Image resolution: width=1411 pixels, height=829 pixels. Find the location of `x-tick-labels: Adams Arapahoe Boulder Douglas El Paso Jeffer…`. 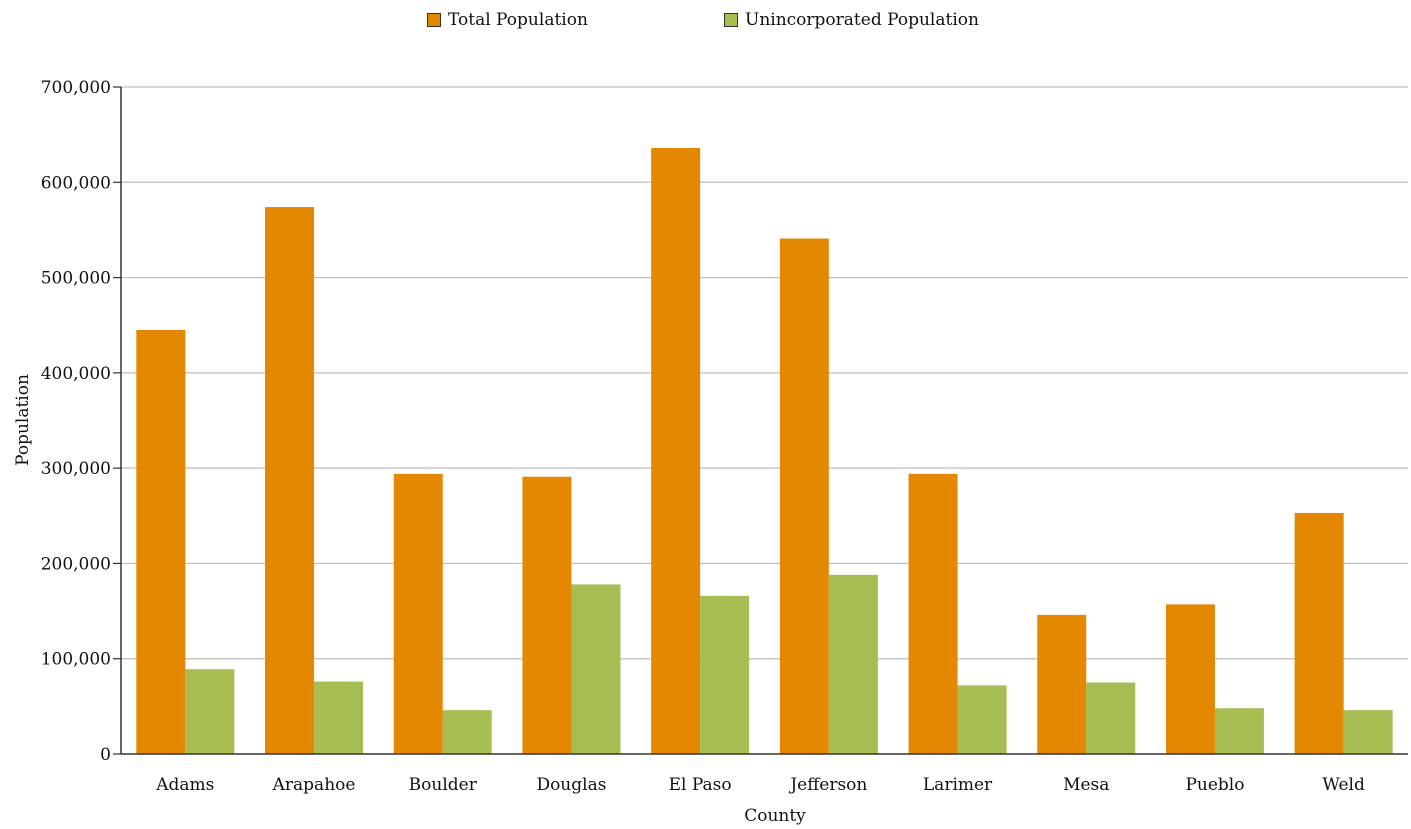

x-tick-labels: Adams Arapahoe Boulder Douglas El Paso Jeffer… is located at coordinates (760, 785).